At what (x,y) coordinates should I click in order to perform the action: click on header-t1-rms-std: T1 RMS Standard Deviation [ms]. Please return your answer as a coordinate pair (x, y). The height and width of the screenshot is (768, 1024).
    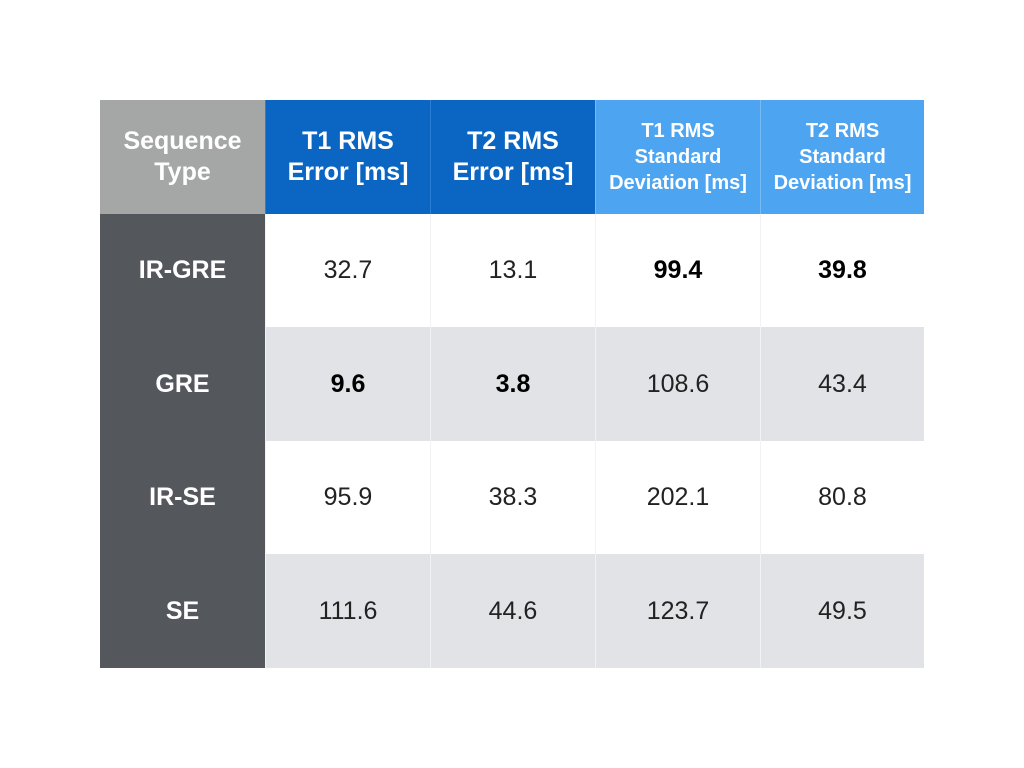
    Looking at the image, I should click on (677, 157).